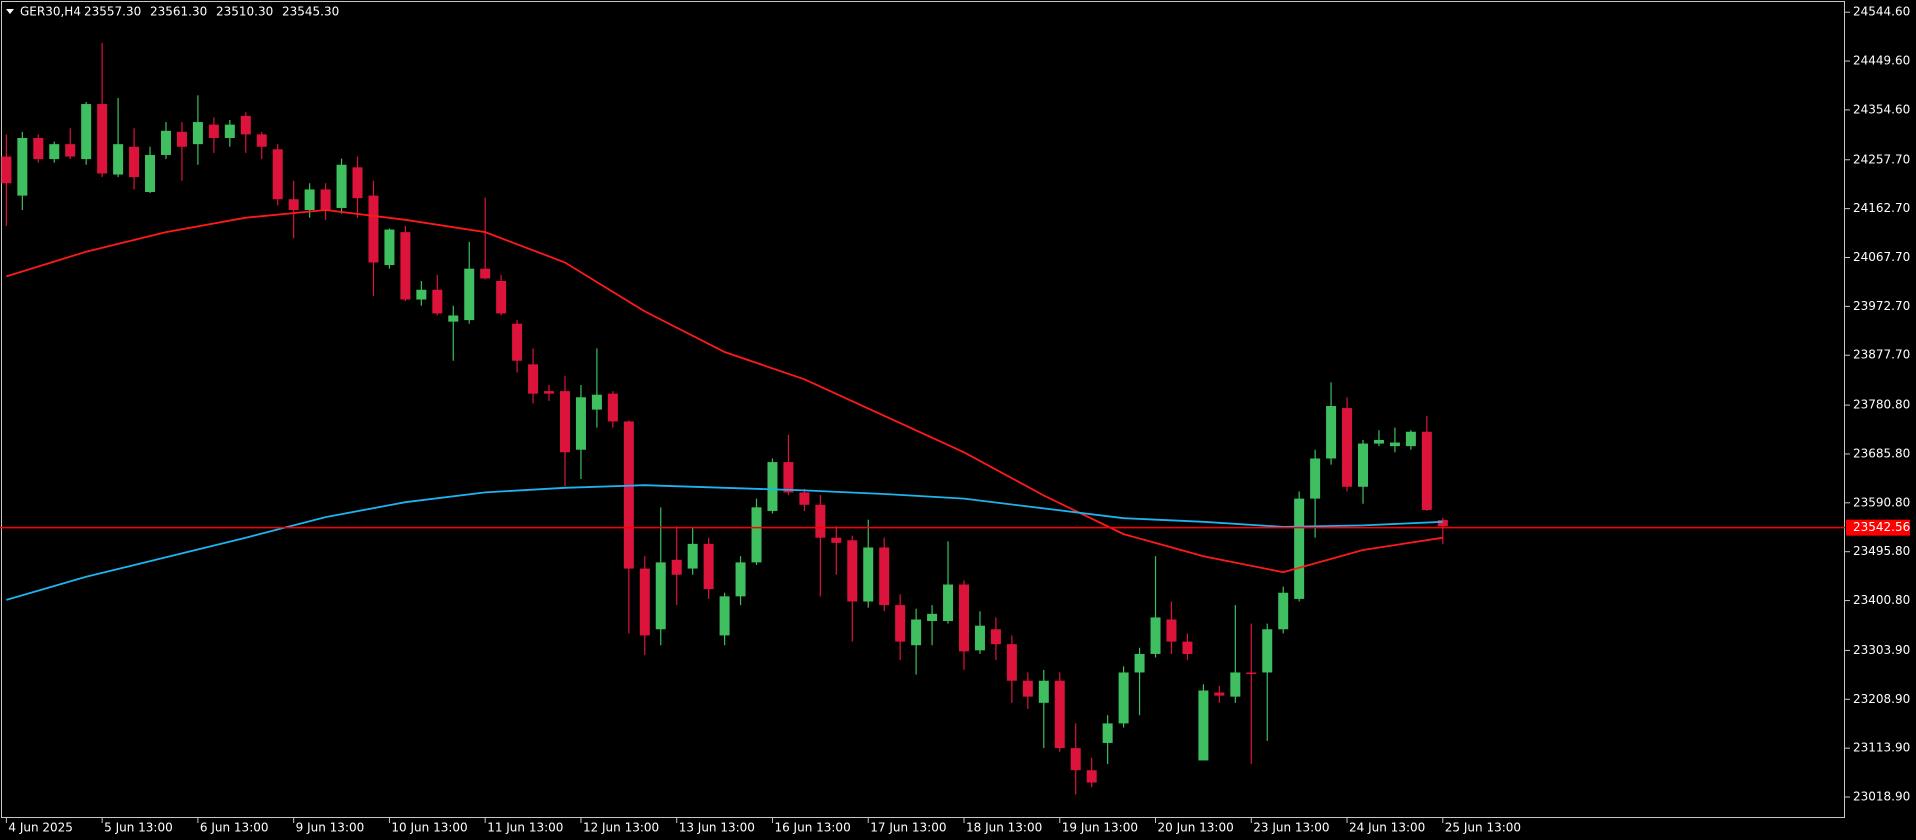 The height and width of the screenshot is (840, 1916). I want to click on y-tick-label: 24067.70, so click(1881, 257).